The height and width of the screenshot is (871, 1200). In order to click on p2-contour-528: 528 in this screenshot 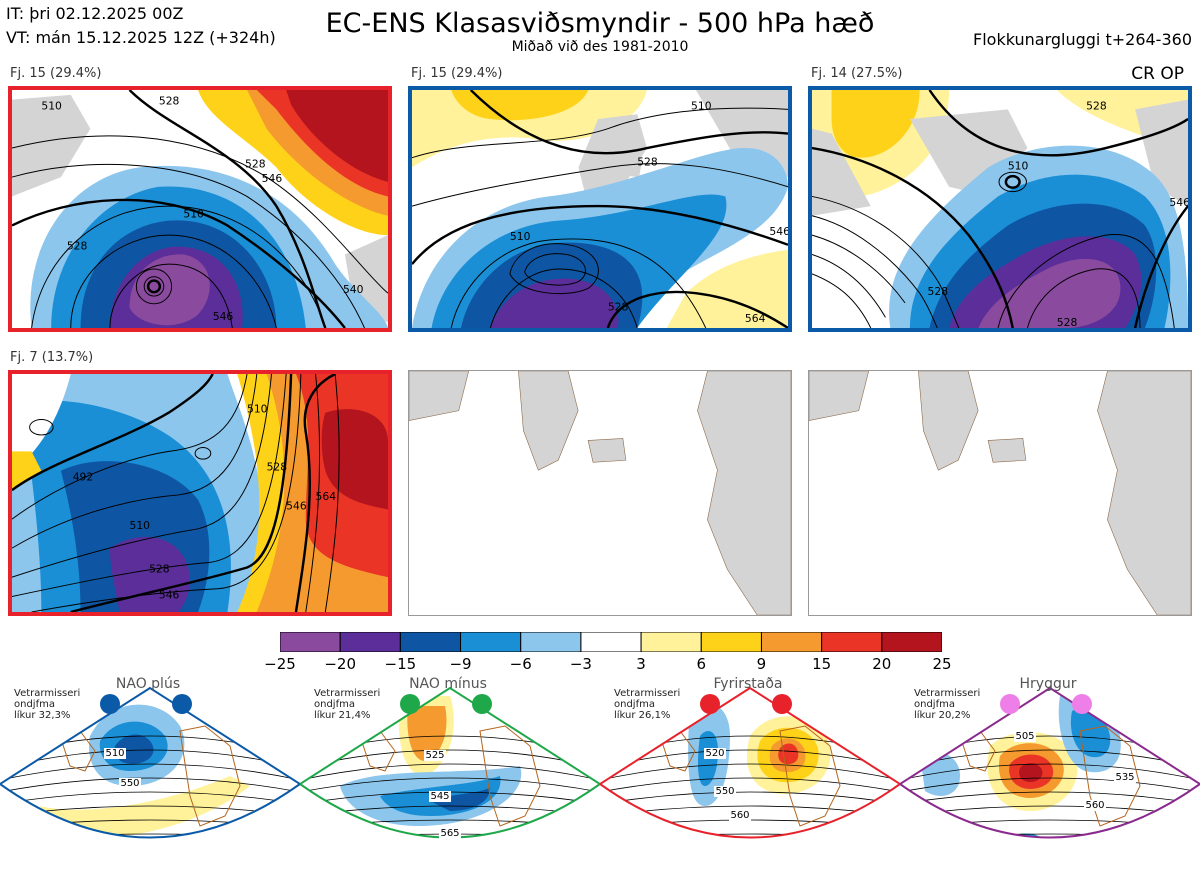, I will do `click(647, 162)`.